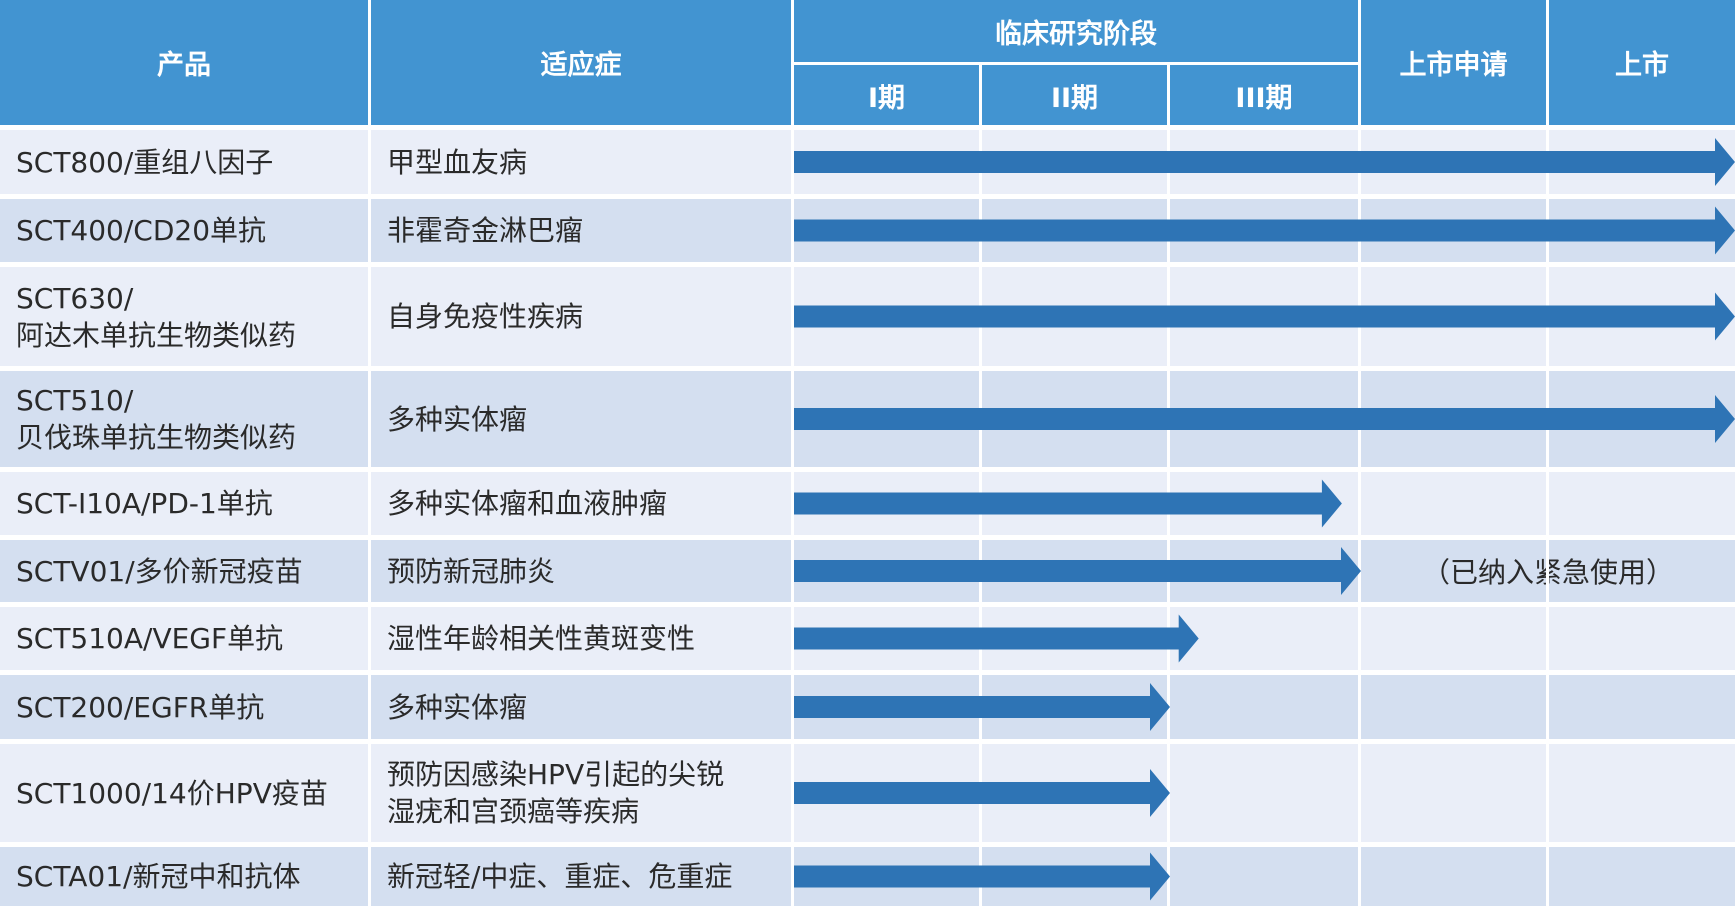 The height and width of the screenshot is (906, 1735). I want to click on product-cell: SCT-I10A/PD-1单抗, so click(184, 503).